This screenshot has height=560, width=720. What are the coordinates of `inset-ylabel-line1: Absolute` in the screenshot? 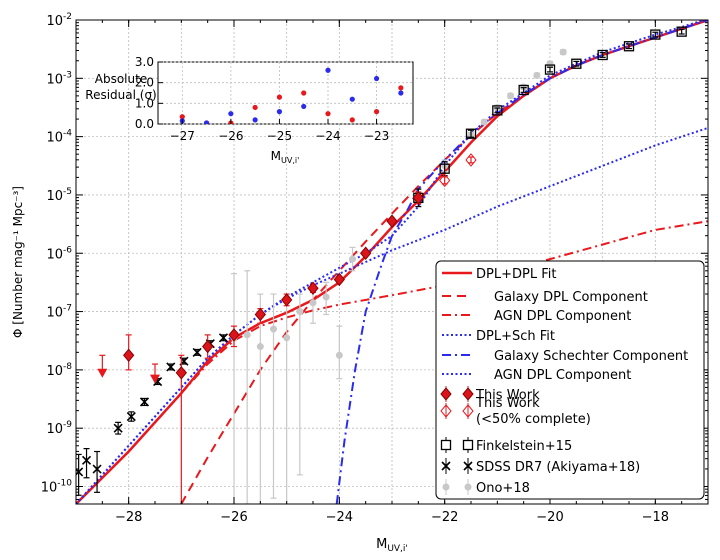 It's located at (121, 79).